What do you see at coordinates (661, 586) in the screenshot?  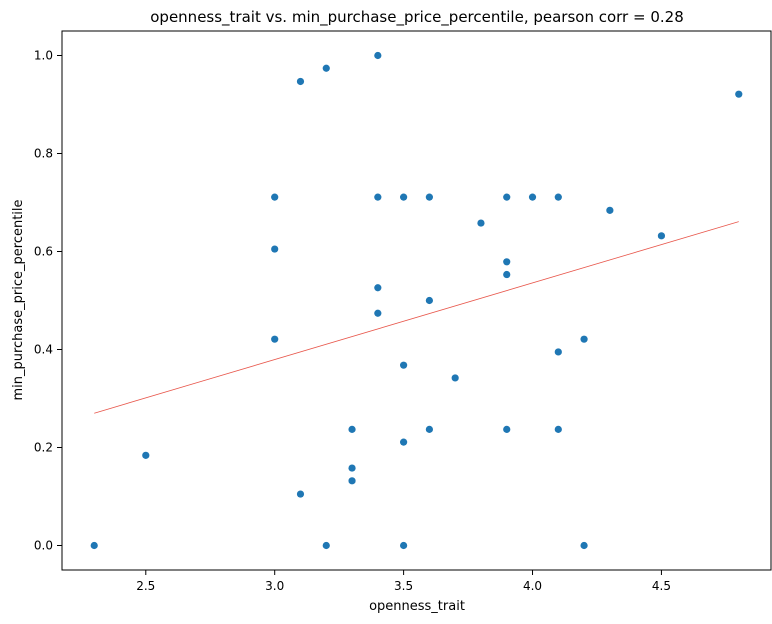 I see `x-tick-label: 4.5` at bounding box center [661, 586].